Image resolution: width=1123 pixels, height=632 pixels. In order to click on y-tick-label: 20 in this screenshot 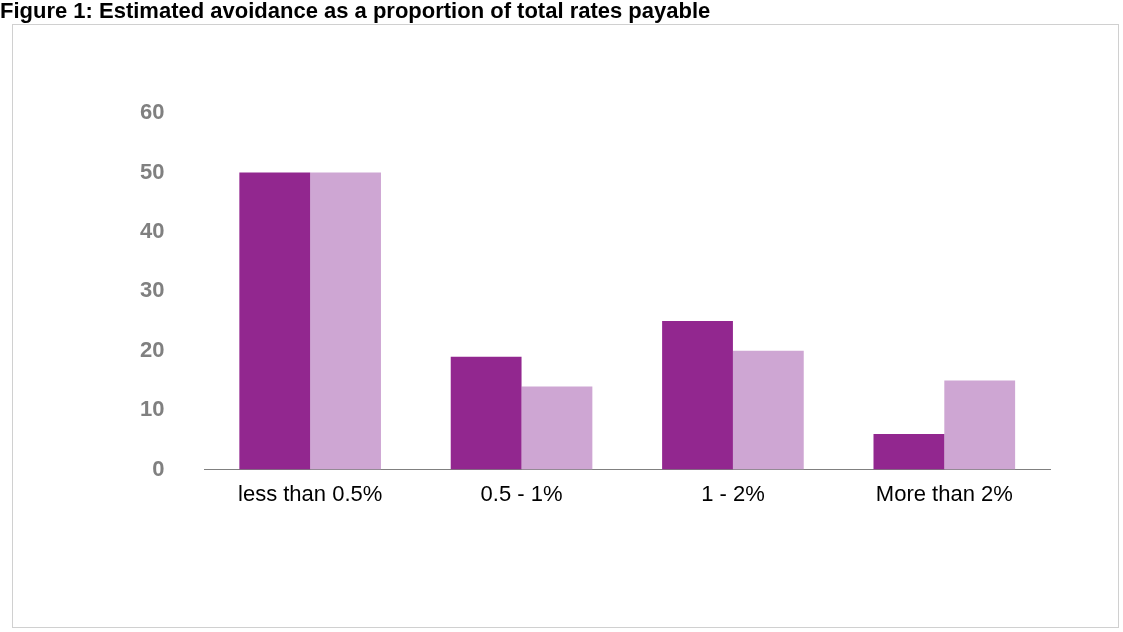, I will do `click(152, 349)`.